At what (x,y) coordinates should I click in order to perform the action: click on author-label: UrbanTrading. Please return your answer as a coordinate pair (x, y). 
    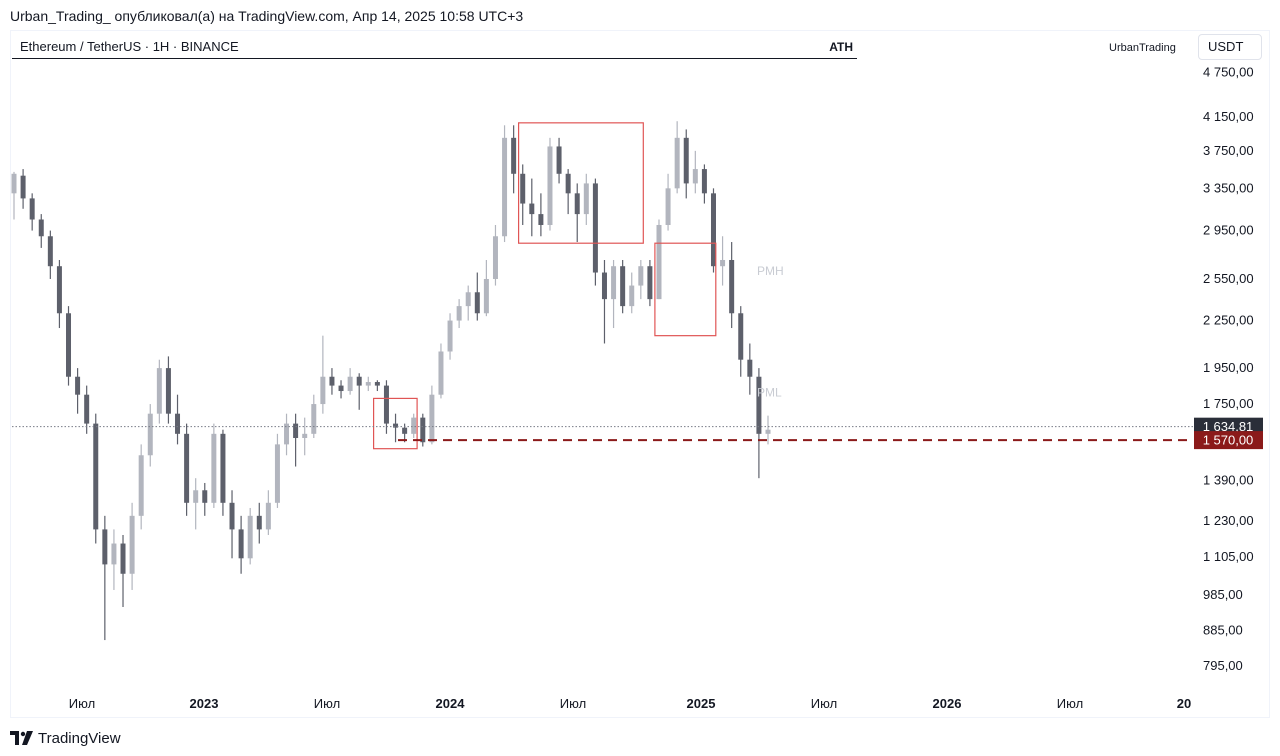
    Looking at the image, I should click on (1142, 48).